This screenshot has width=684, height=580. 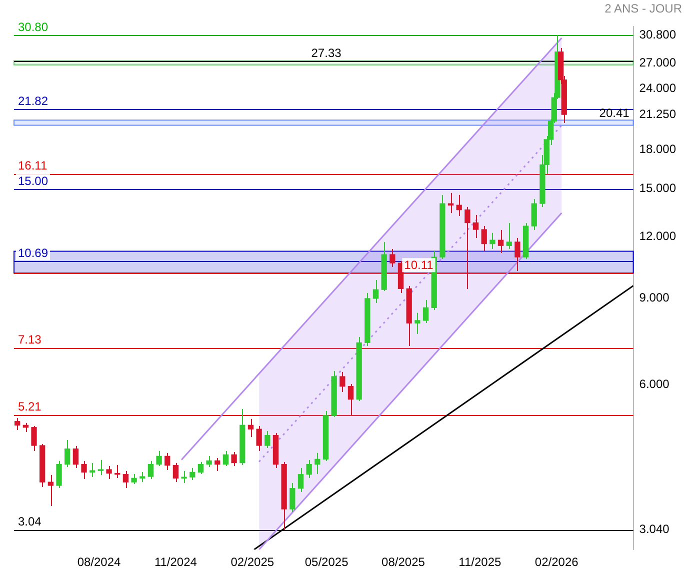 I want to click on y-tick-label: 12.000, so click(x=657, y=235).